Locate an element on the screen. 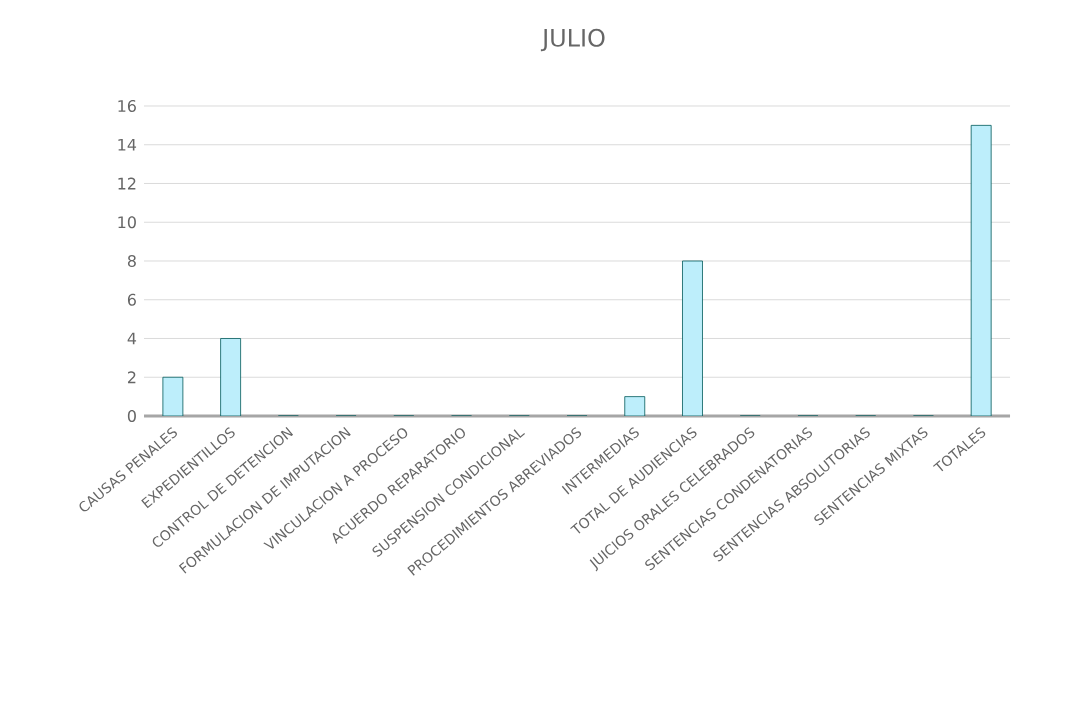 This screenshot has width=1076, height=704. chart-title: JULIO is located at coordinates (572, 40).